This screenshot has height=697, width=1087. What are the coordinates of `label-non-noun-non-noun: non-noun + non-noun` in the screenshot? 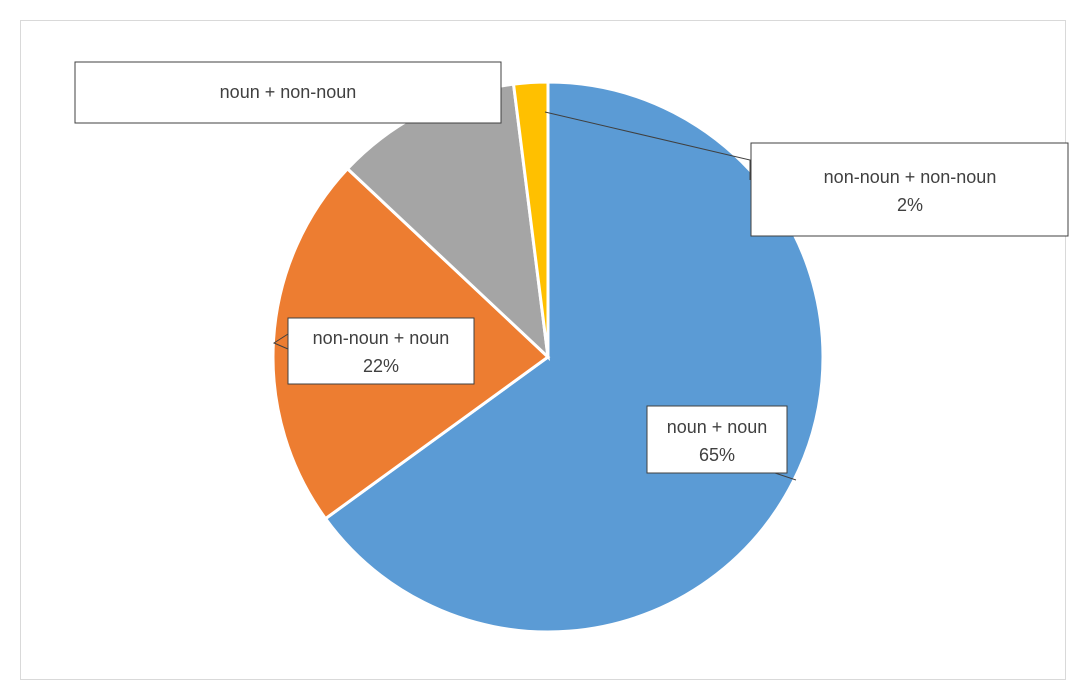 It's located at (910, 177).